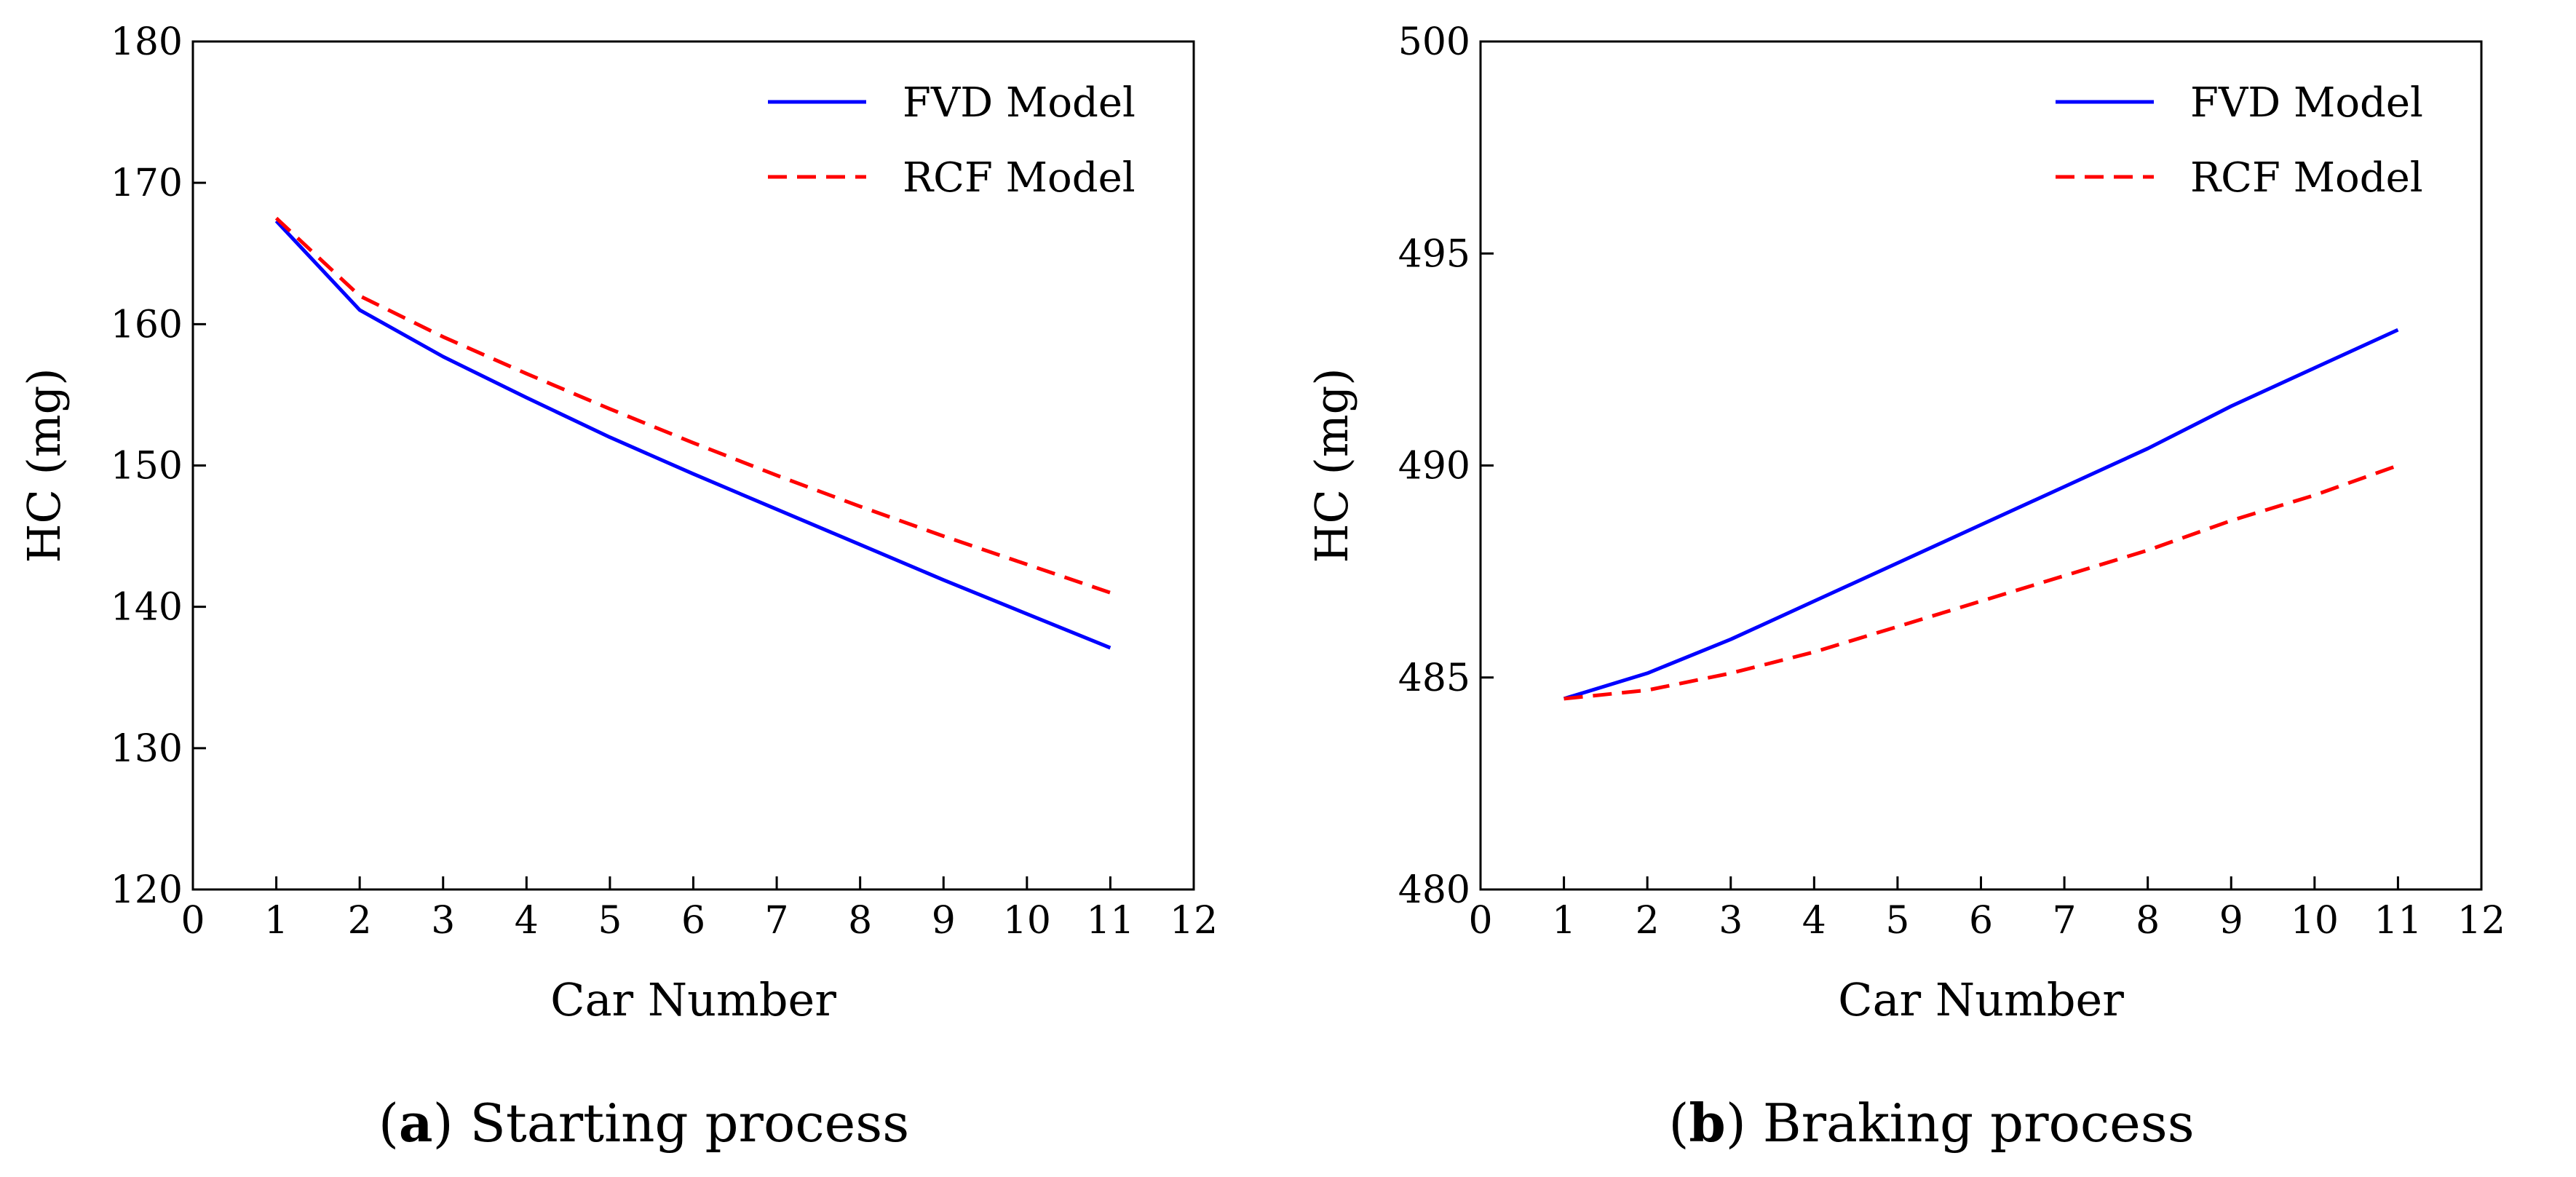 The width and height of the screenshot is (2576, 1177). I want to click on chart-a-y-tick-label: 160, so click(147, 325).